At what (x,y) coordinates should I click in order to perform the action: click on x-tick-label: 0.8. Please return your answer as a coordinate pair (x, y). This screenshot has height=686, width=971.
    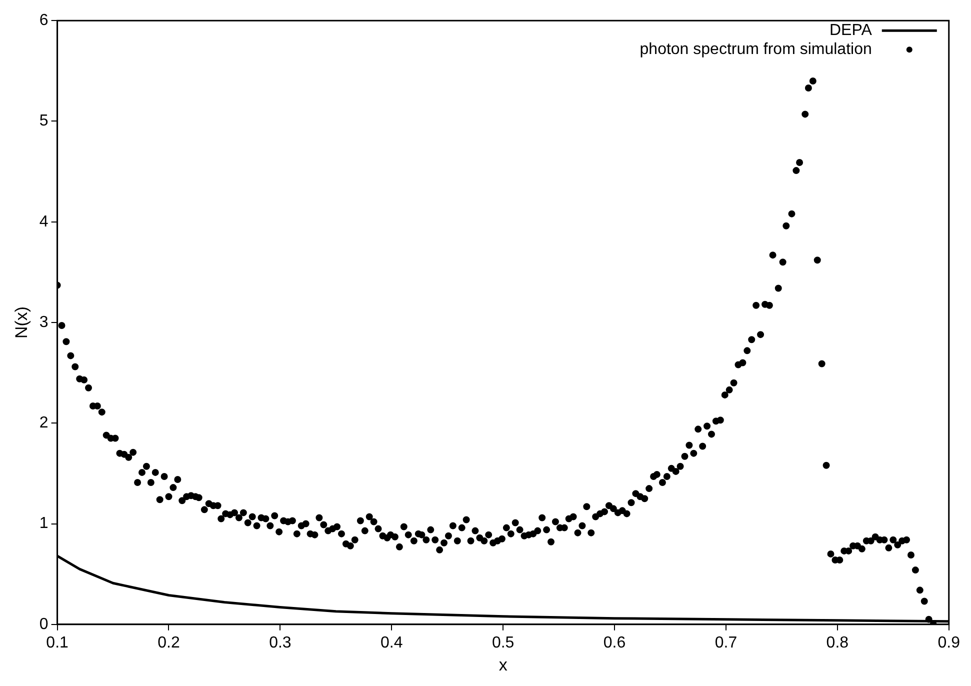
    Looking at the image, I should click on (837, 643).